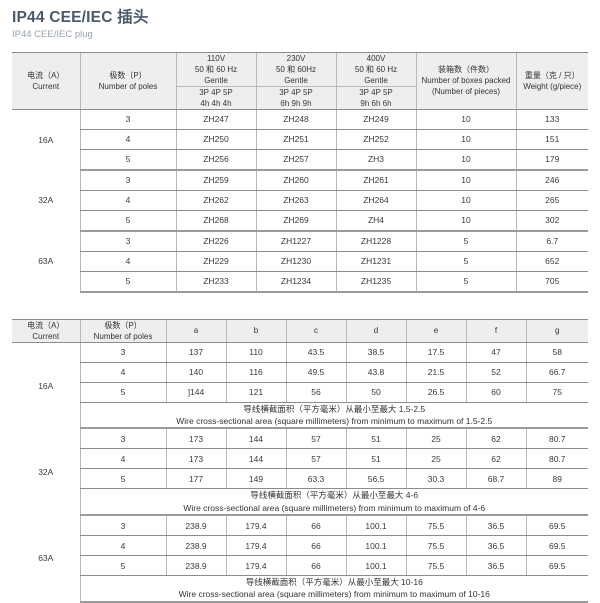 This screenshot has height=603, width=600. I want to click on cell-weight: 265, so click(551, 200).